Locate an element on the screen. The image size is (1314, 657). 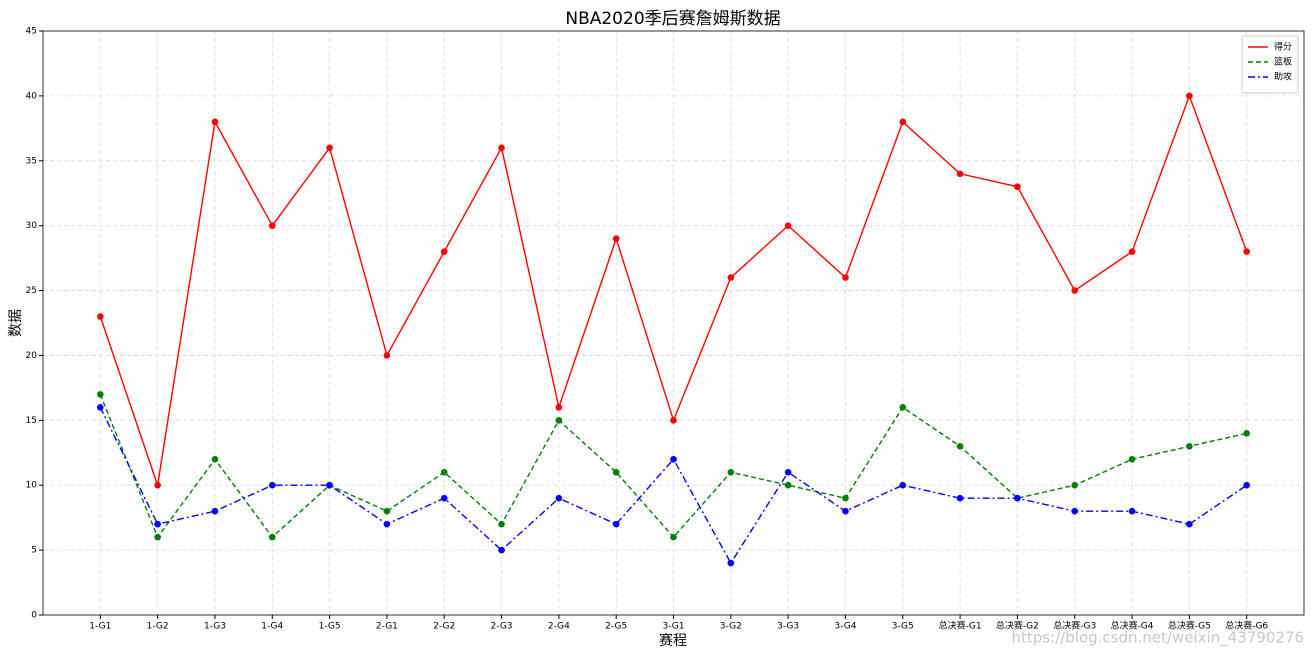
legend-label: 篮板 is located at coordinates (1283, 62).